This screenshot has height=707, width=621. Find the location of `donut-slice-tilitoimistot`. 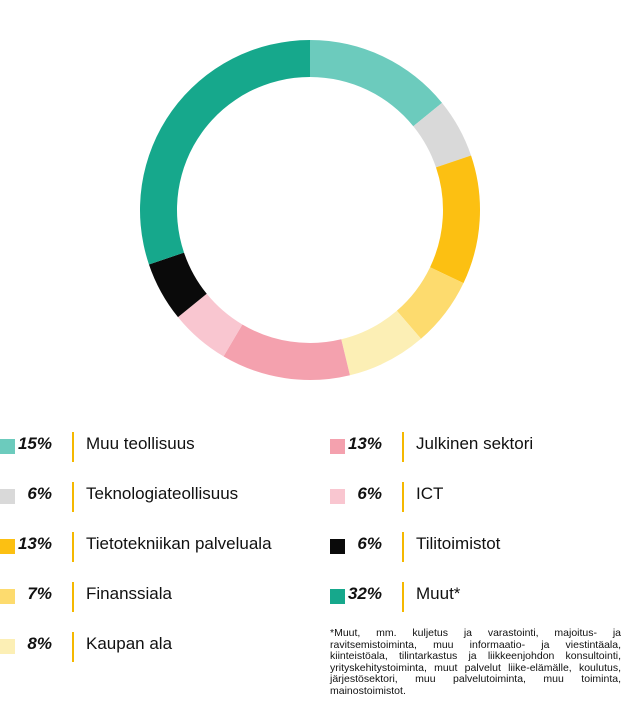

donut-slice-tilitoimistot is located at coordinates (177, 285).